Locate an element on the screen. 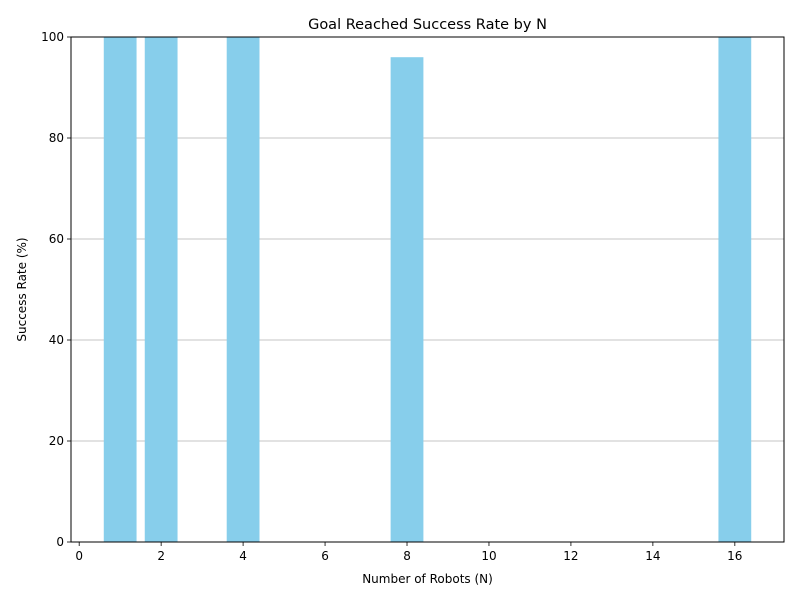 Image resolution: width=800 pixels, height=600 pixels. x-axis-label: Number of Robots (N) is located at coordinates (427, 579).